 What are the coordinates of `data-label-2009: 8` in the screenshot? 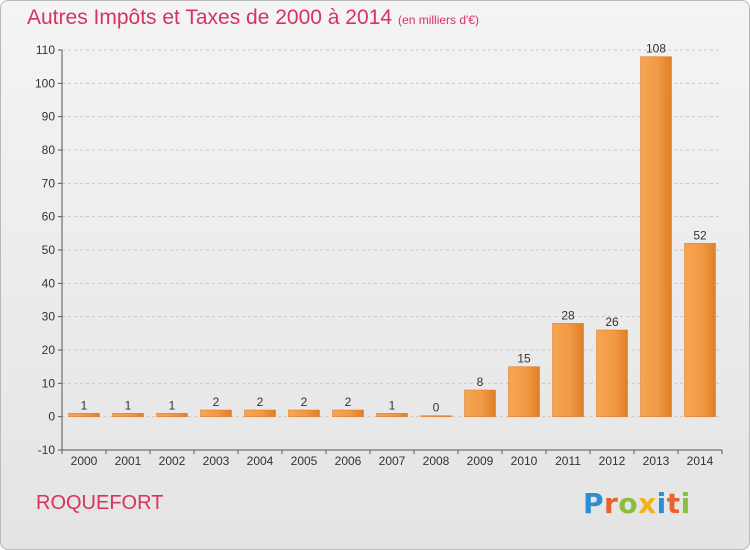 It's located at (480, 382).